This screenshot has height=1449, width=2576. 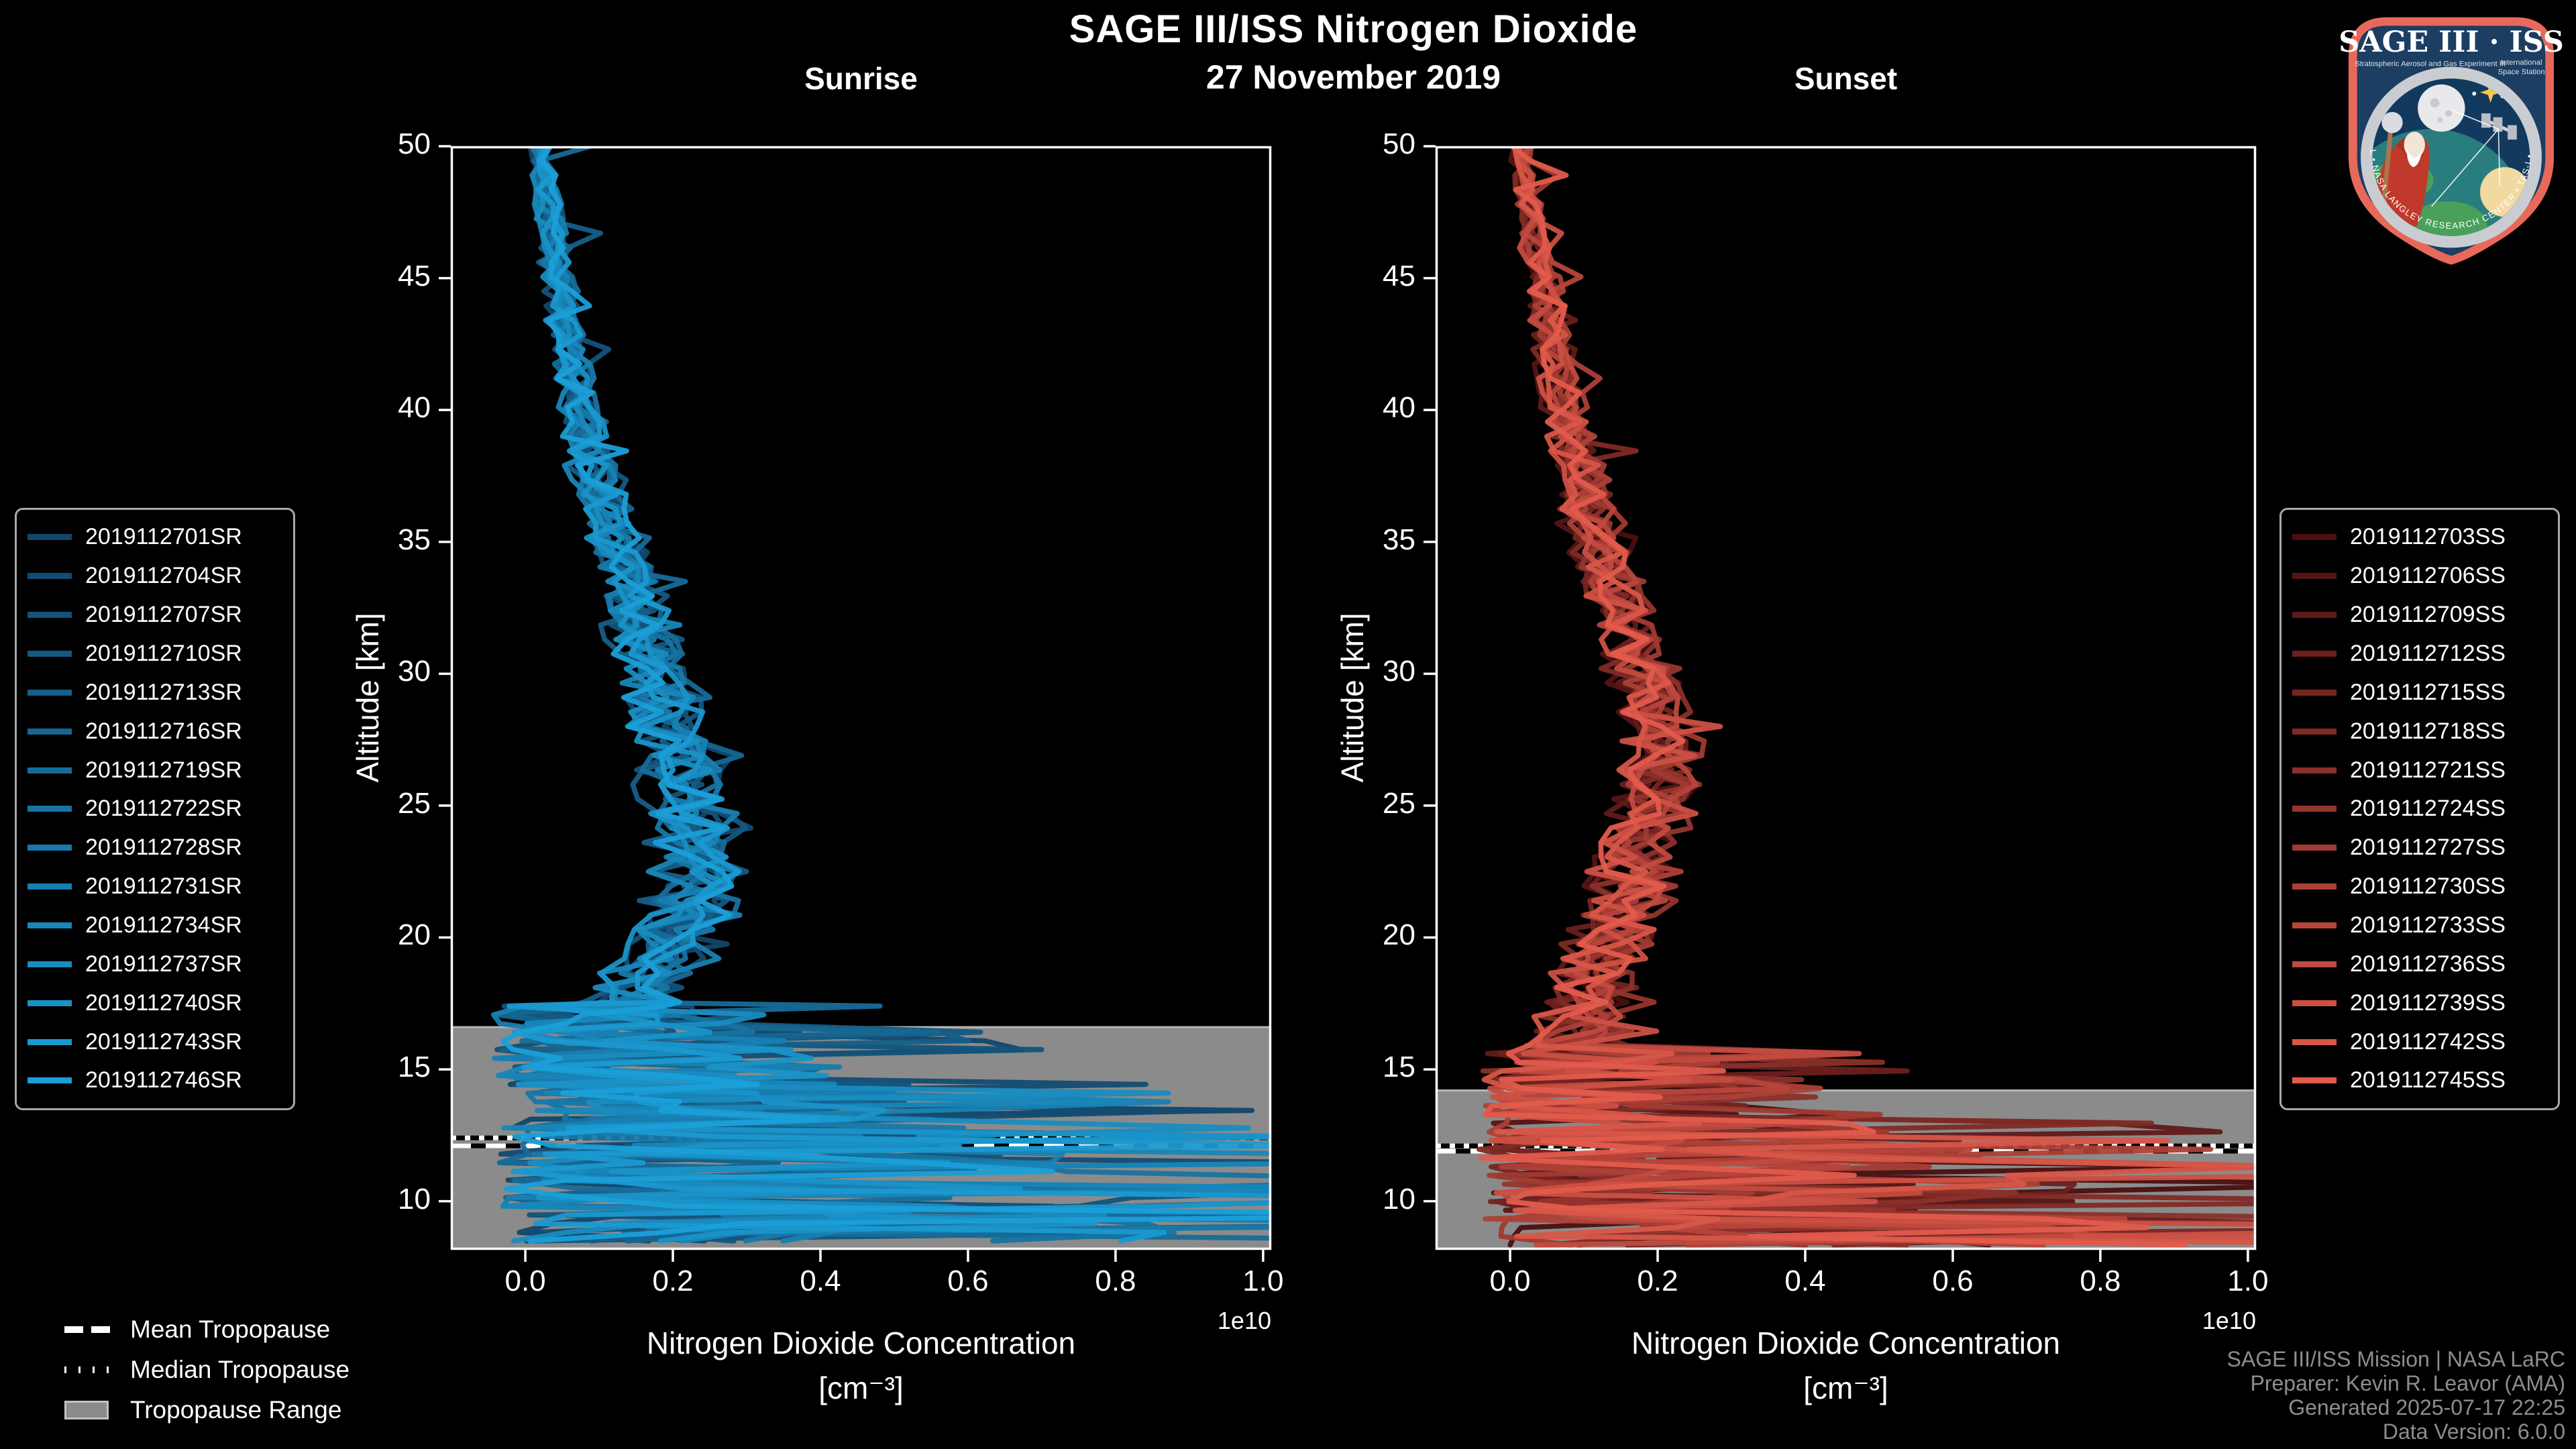 I want to click on legend-event-id: 2019112724SS, so click(x=2428, y=809).